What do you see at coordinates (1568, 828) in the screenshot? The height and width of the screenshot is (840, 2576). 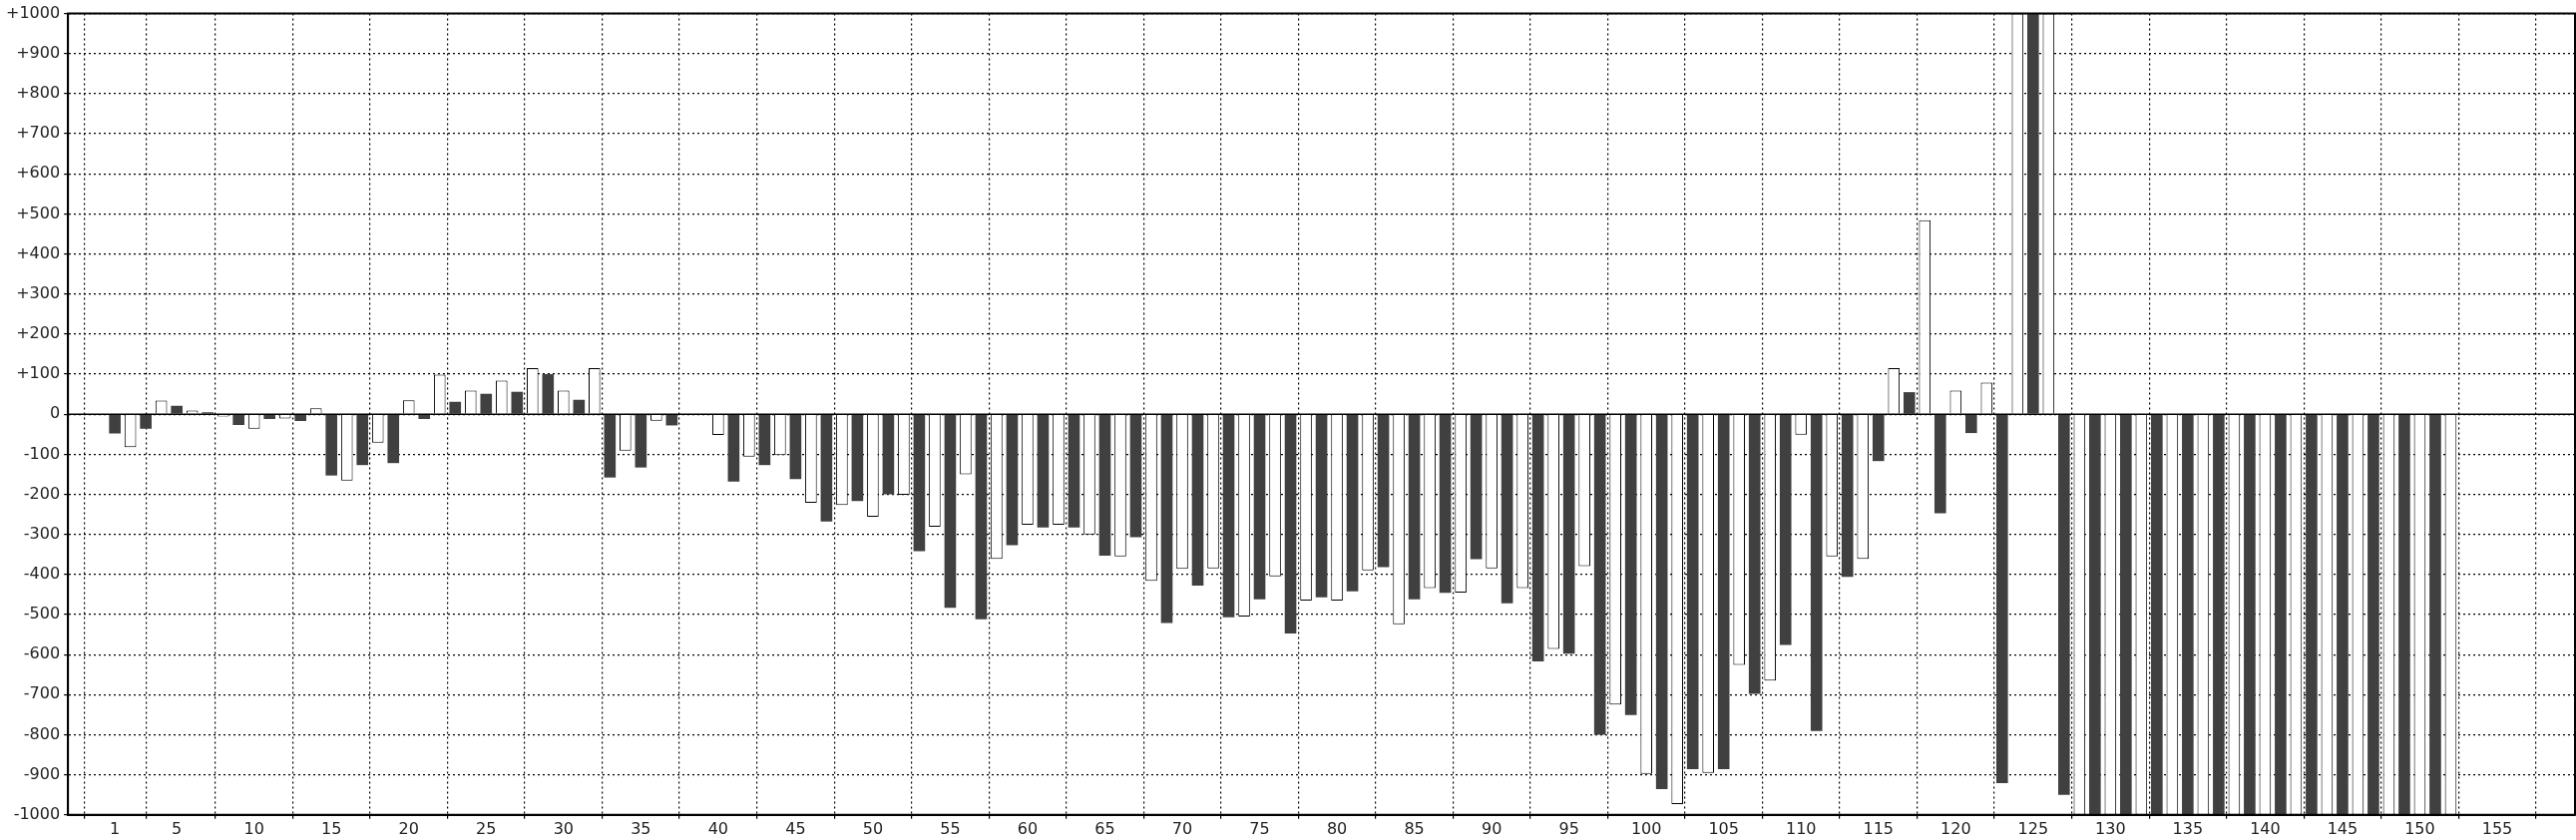 I see `x-tick-label: 95` at bounding box center [1568, 828].